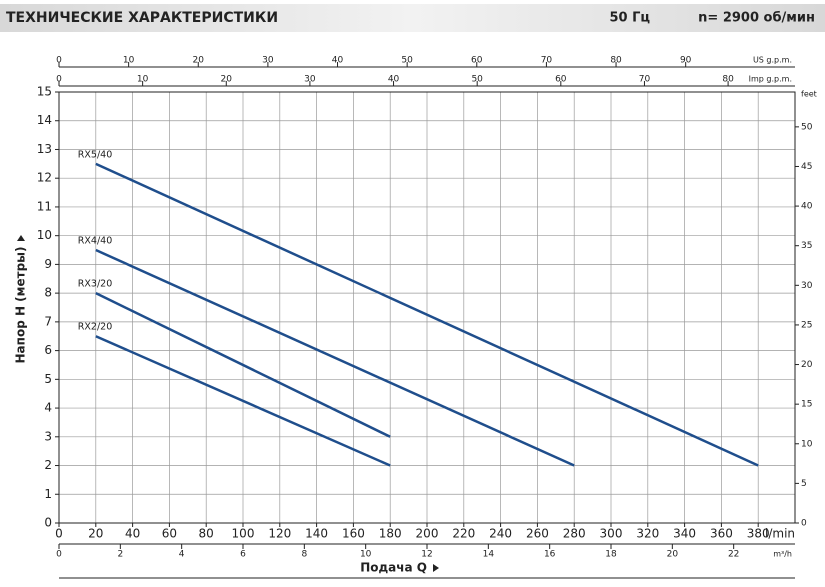 Image resolution: width=825 pixels, height=587 pixels. I want to click on x-tick-label: 8, so click(304, 555).